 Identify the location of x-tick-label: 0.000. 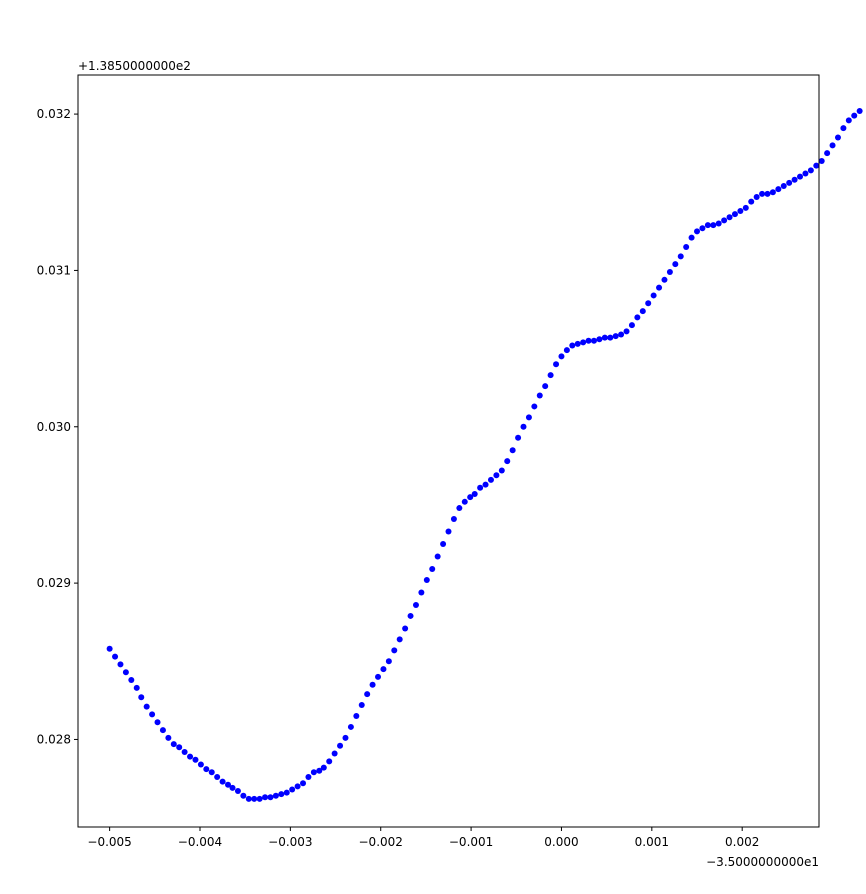
(561, 842).